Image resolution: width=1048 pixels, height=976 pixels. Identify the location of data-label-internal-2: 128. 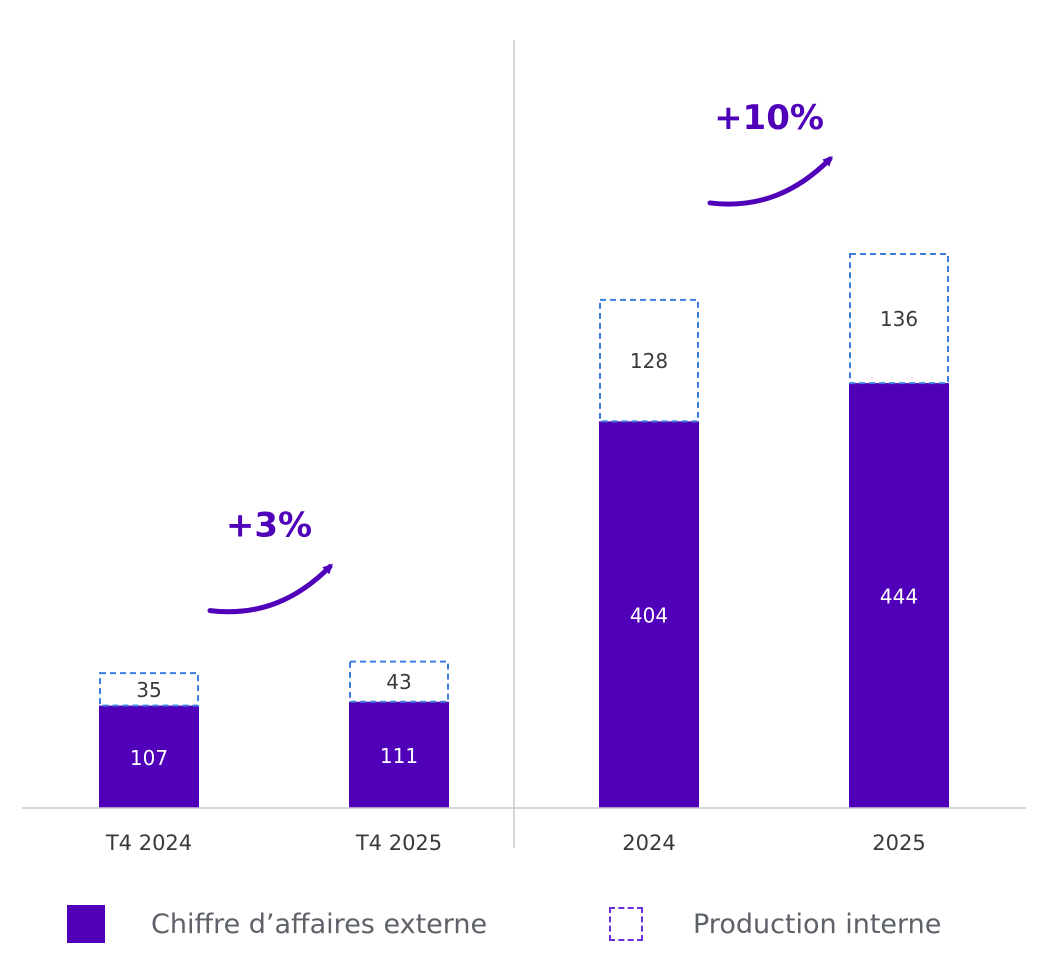
(649, 361).